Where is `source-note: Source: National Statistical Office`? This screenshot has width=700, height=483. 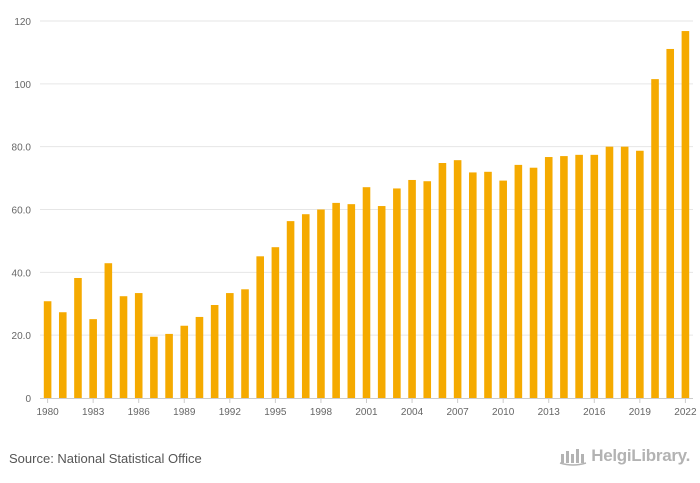
source-note: Source: National Statistical Office is located at coordinates (105, 458).